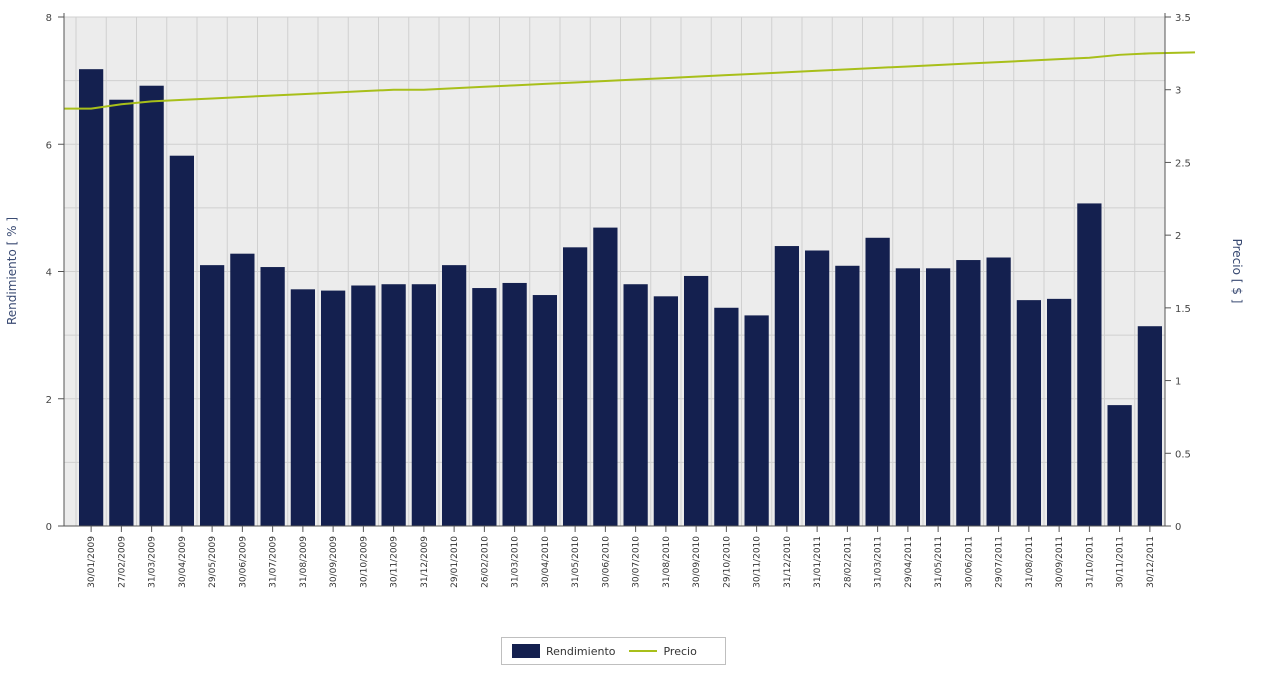 The height and width of the screenshot is (674, 1262). Describe the element at coordinates (909, 562) in the screenshot. I see `x-tick-label: 29/04/2011` at that location.